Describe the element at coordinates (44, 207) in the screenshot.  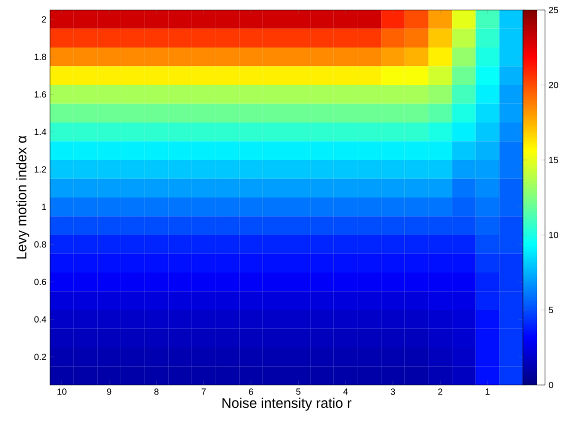
I see `y-tick-label: 1` at that location.